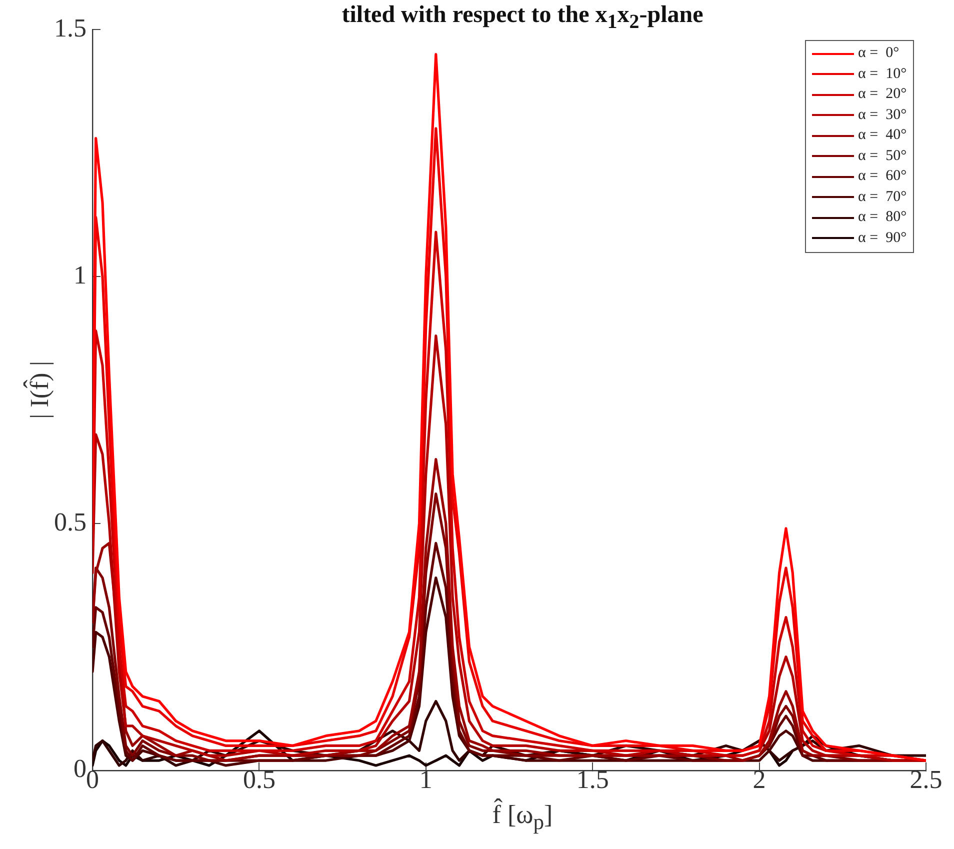 The height and width of the screenshot is (849, 954). Describe the element at coordinates (759, 779) in the screenshot. I see `x-tick-label: 2` at that location.